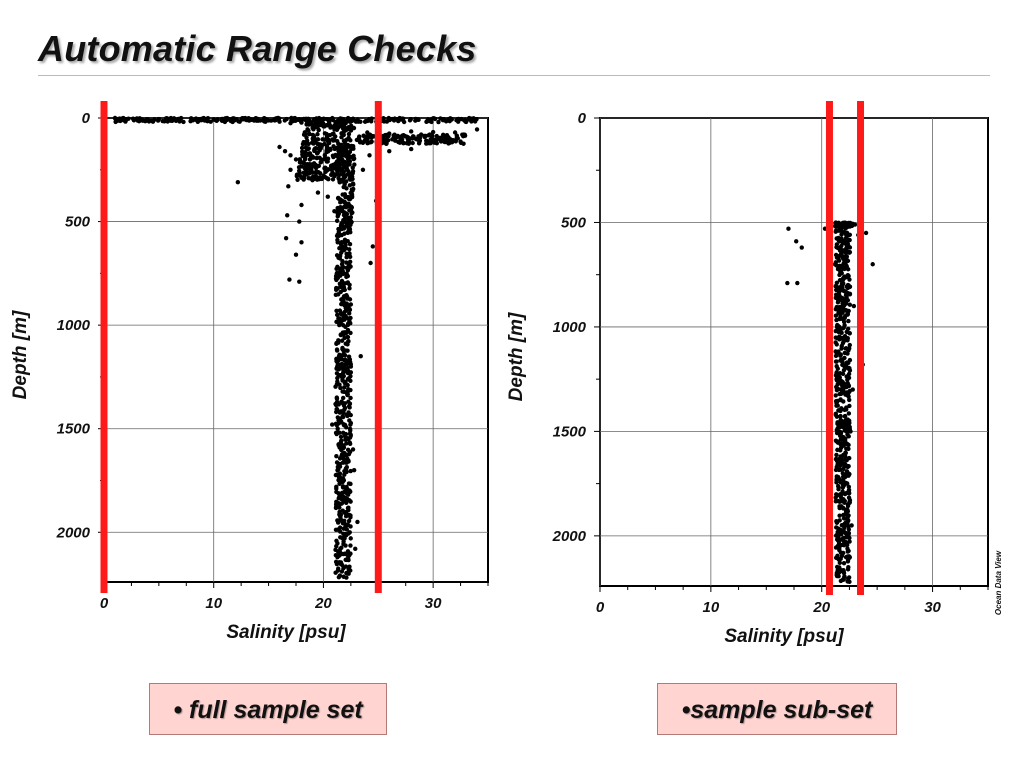 Image resolution: width=1024 pixels, height=768 pixels. What do you see at coordinates (932, 607) in the screenshot?
I see `x-tick-label: 30` at bounding box center [932, 607].